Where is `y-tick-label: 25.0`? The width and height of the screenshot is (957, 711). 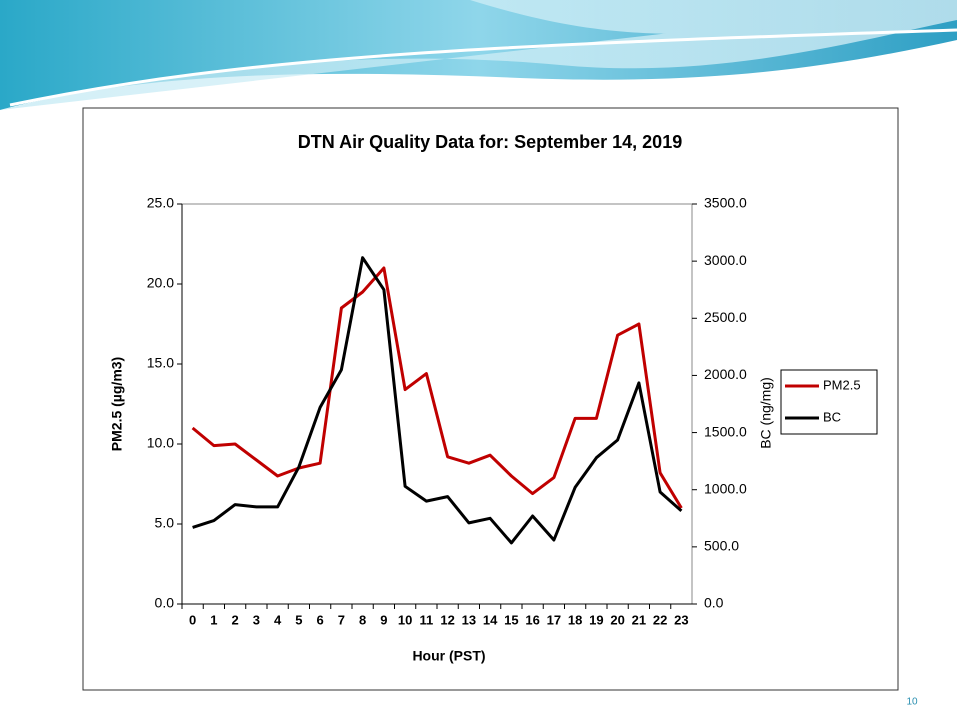
y-tick-label: 25.0 is located at coordinates (160, 203).